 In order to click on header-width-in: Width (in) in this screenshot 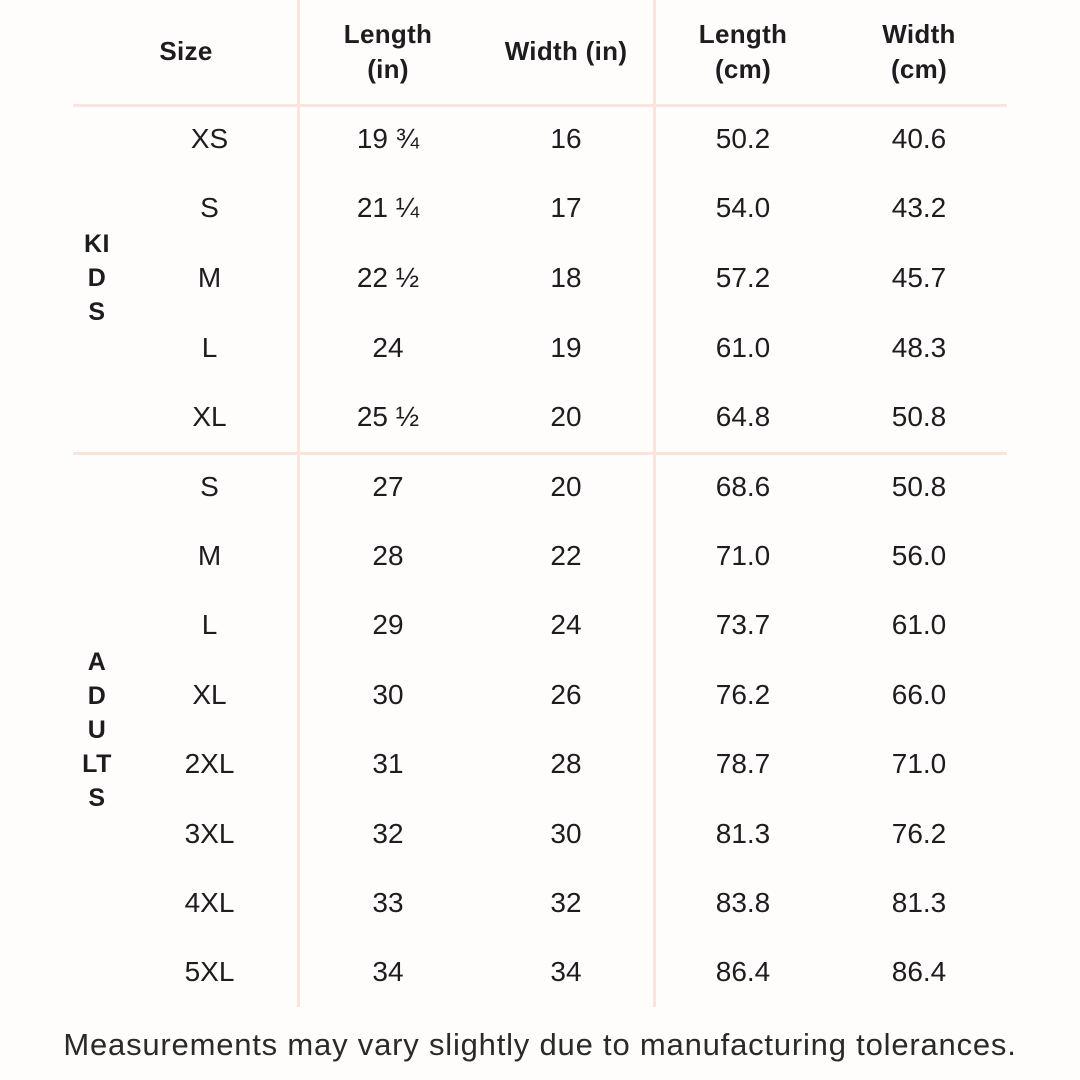, I will do `click(566, 52)`.